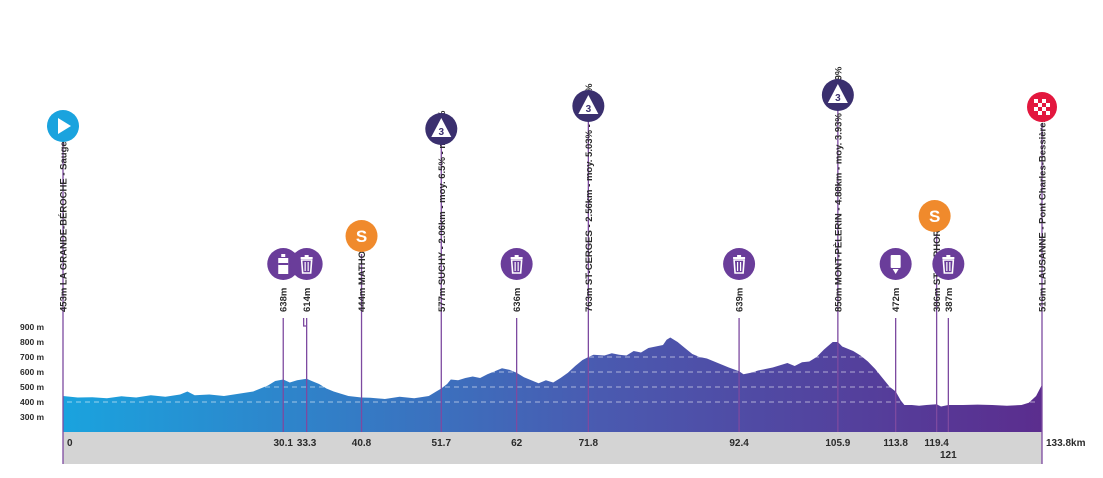 The image size is (1103, 478). What do you see at coordinates (948, 455) in the screenshot?
I see `x-tick-label: 121` at bounding box center [948, 455].